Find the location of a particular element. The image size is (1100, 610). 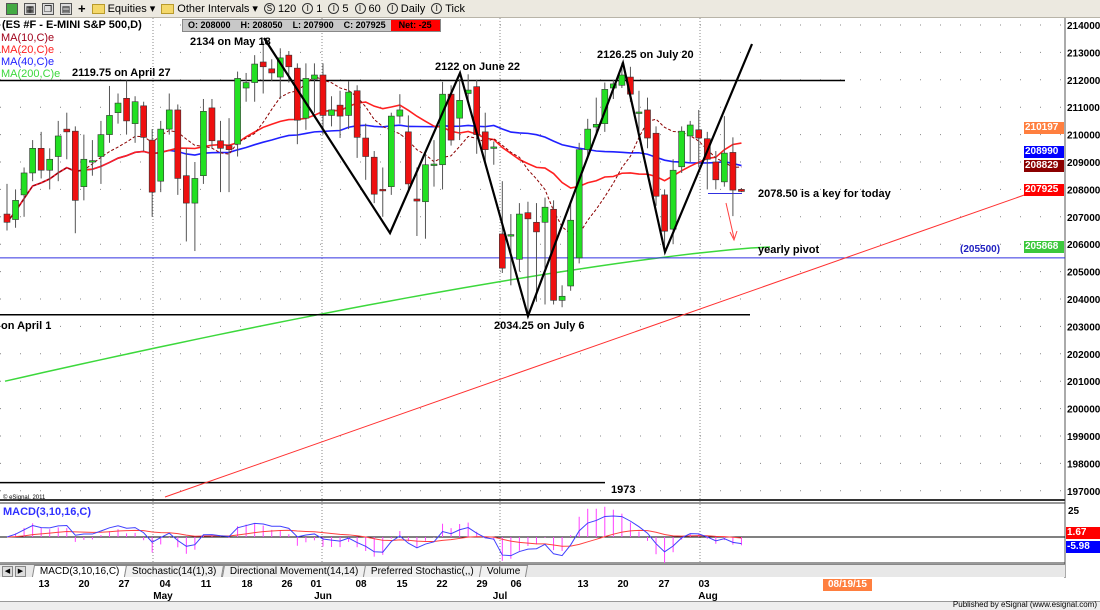

price-tick: 209000 is located at coordinates (1083, 163).